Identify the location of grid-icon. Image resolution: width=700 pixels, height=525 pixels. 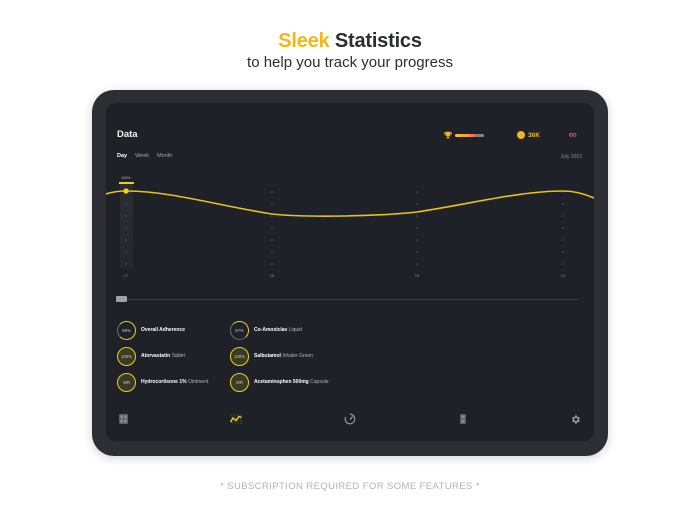
(123, 419).